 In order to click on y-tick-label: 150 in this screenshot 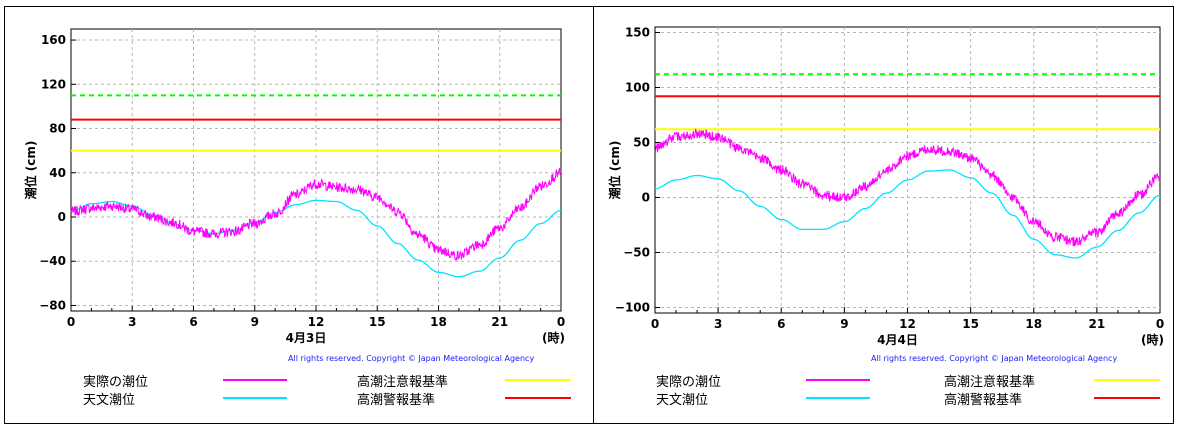, I will do `click(637, 33)`.